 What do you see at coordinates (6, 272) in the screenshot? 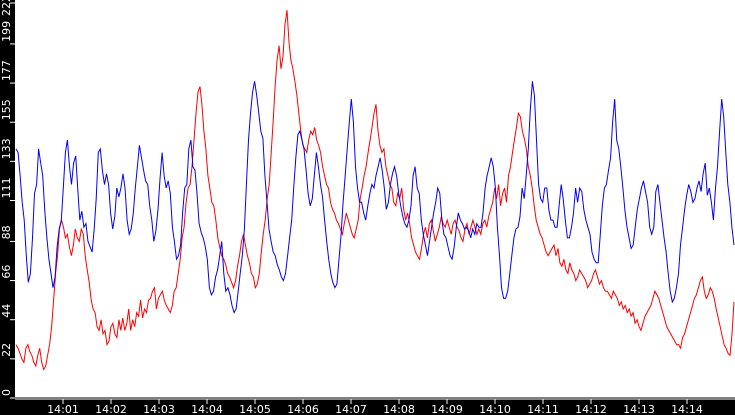
I see `y-tick-label: 66` at bounding box center [6, 272].